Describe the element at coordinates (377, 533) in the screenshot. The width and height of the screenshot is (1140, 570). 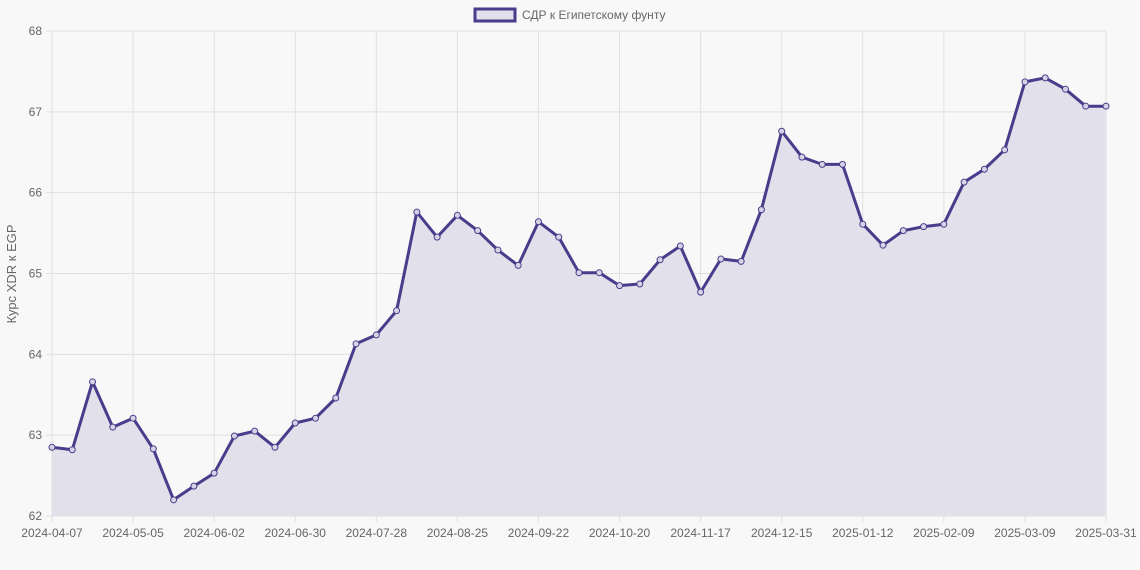
I see `x-tick-label: 2024-07-28` at that location.